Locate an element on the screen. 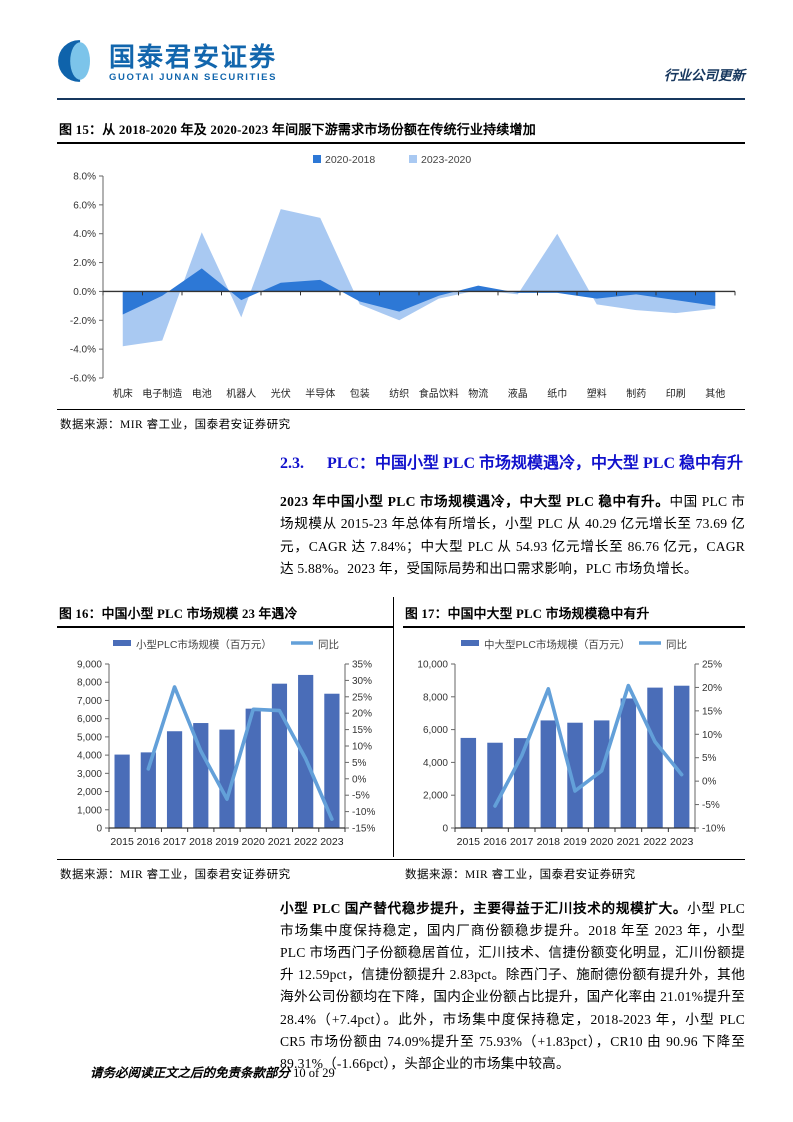 Image resolution: width=793 pixels, height=1122 pixels. svg-text: 7,000 is located at coordinates (89, 701).